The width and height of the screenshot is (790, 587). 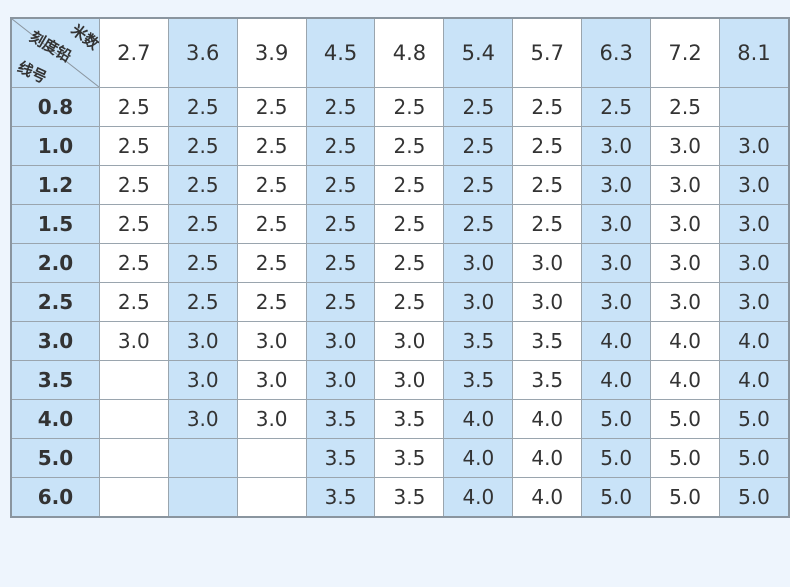 What do you see at coordinates (55, 185) in the screenshot?
I see `row-label: 1.2` at bounding box center [55, 185].